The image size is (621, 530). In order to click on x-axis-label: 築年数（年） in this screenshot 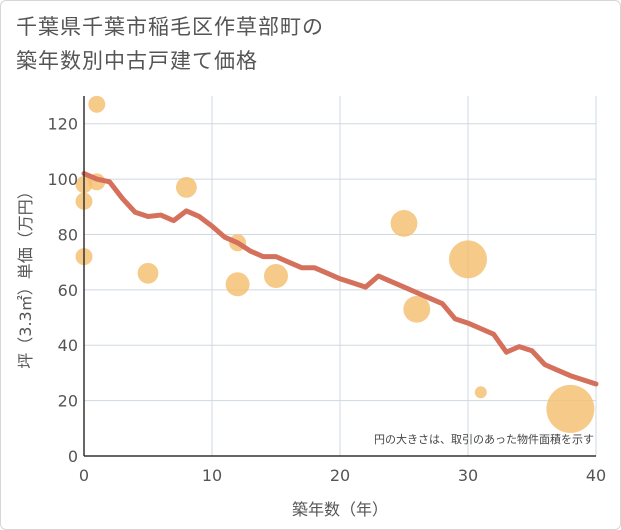, I will do `click(340, 509)`.